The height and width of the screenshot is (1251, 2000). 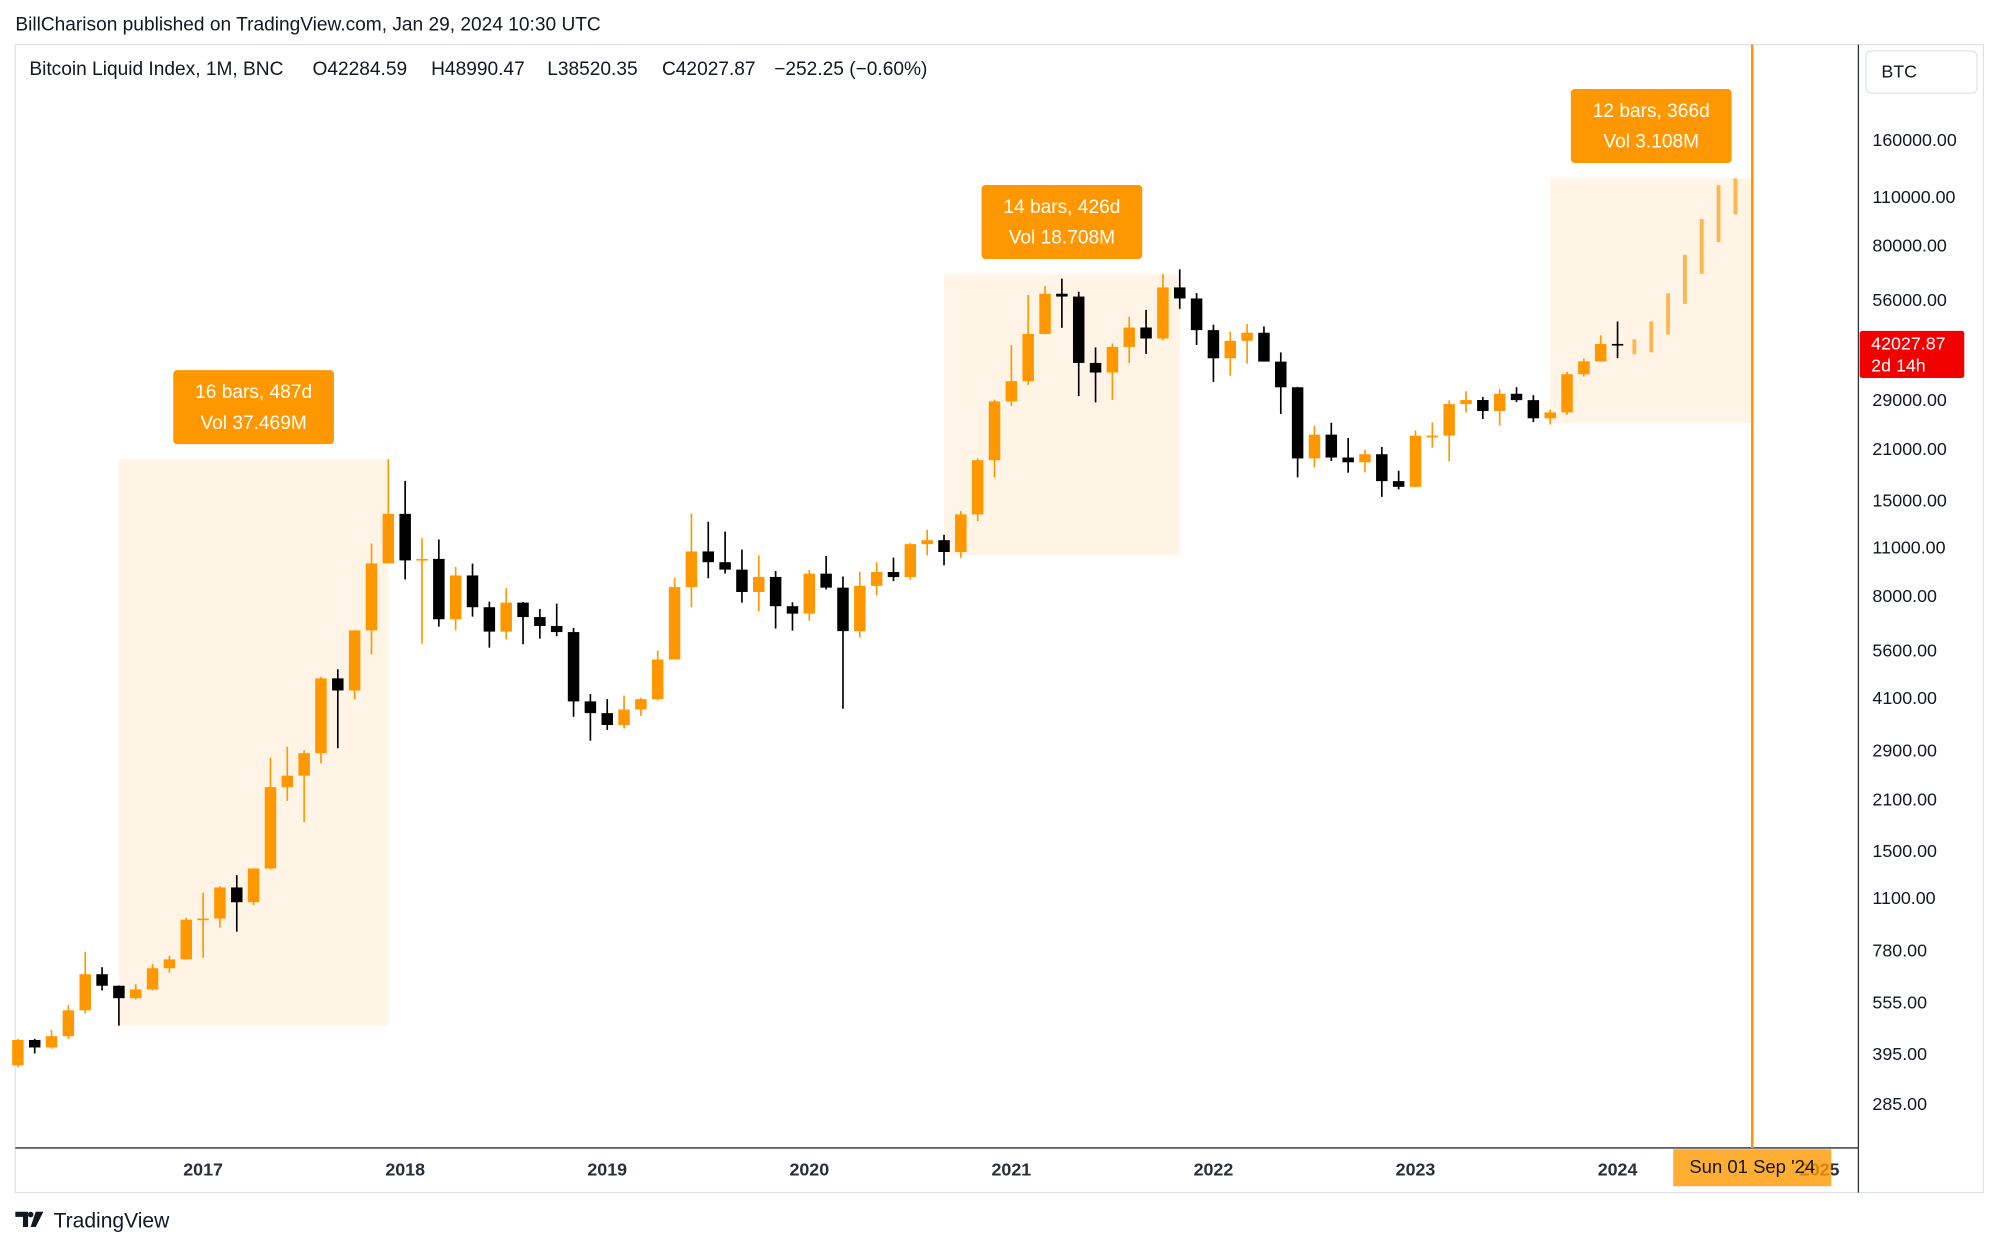 What do you see at coordinates (203, 1170) in the screenshot?
I see `x-tick-label: 2017` at bounding box center [203, 1170].